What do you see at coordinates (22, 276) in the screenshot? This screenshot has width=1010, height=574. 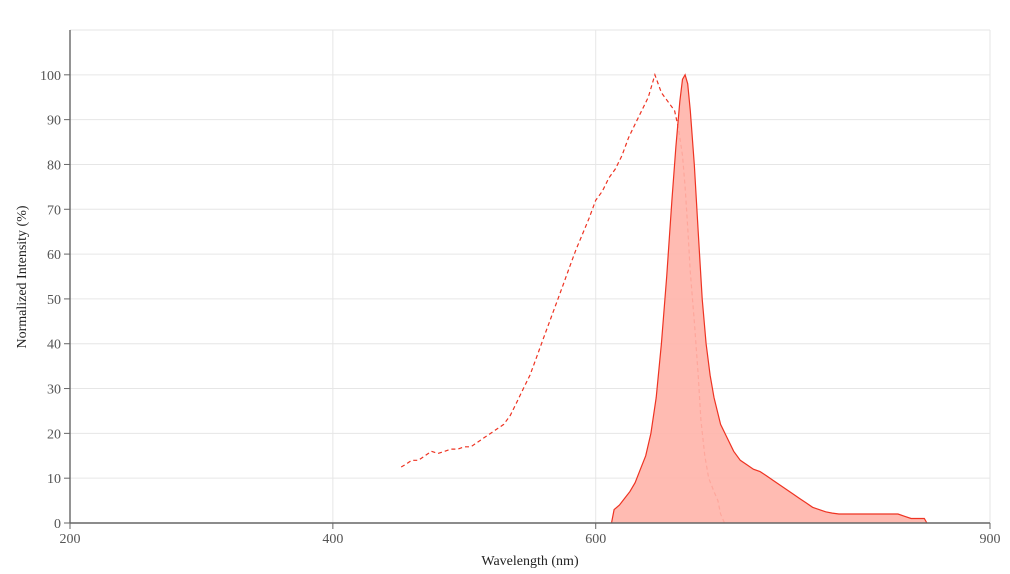 I see `y-axis-title: Normalized Intensity (%)` at bounding box center [22, 276].